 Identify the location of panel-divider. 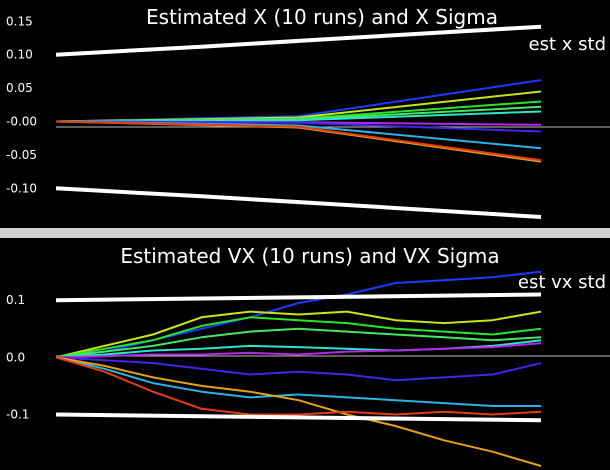
(305, 233).